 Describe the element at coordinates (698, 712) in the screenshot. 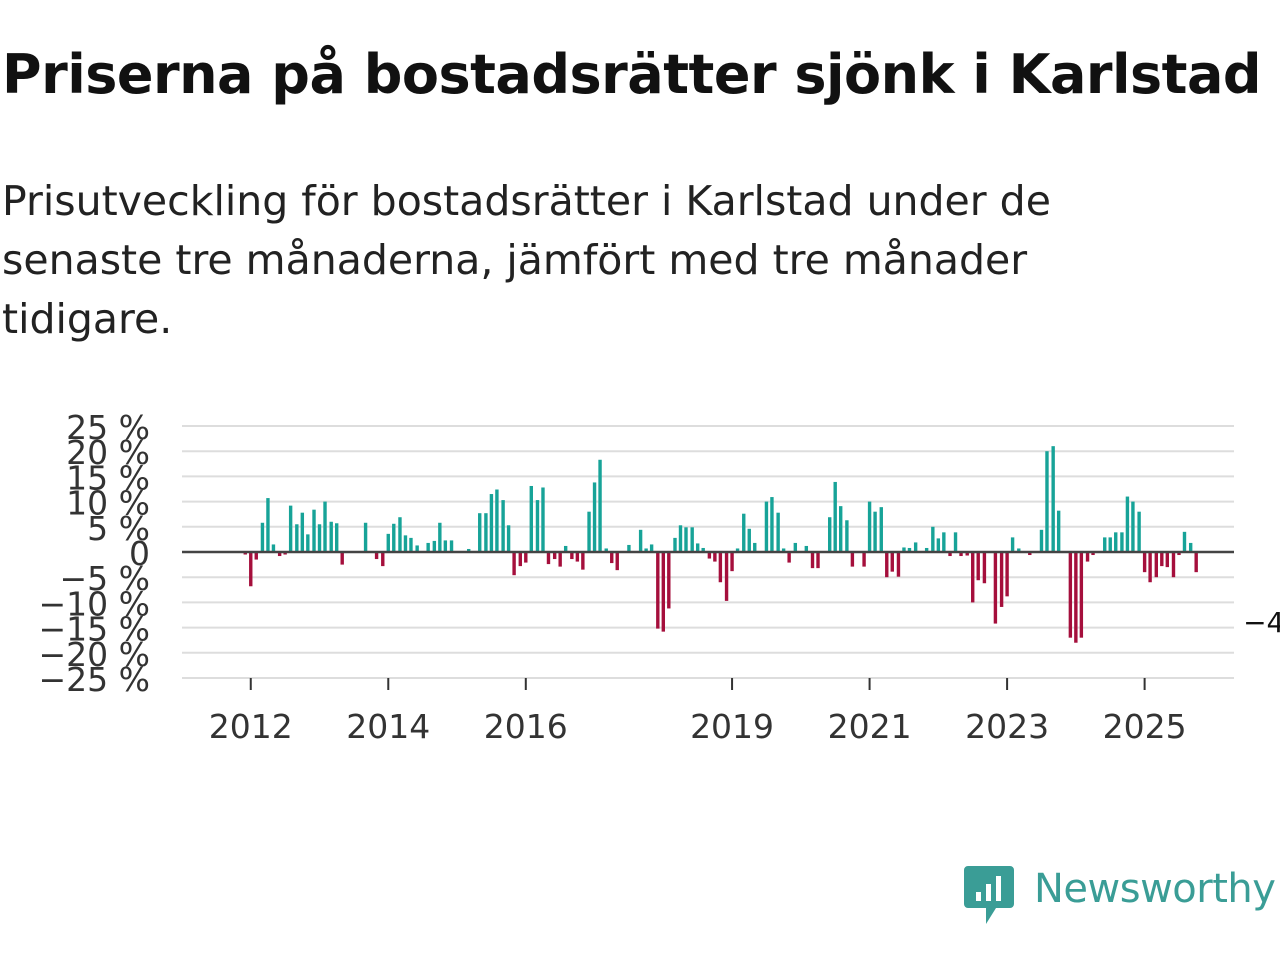

I see `x-axis-ticks: 2012 2014 2016 2019 2021 2023 2025` at that location.